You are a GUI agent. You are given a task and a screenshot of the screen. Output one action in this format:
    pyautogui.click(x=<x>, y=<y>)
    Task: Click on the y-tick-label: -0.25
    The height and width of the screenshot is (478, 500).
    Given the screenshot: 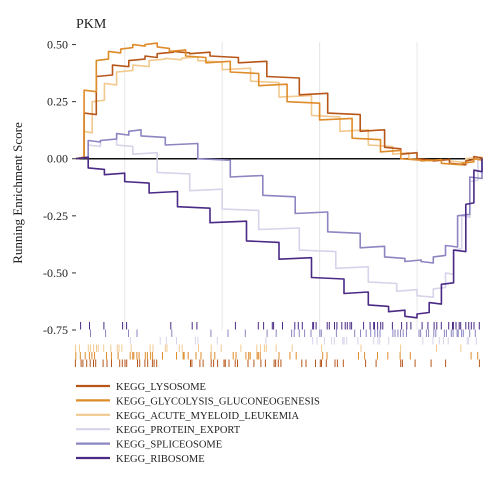 What is the action you would take?
    pyautogui.click(x=55, y=216)
    